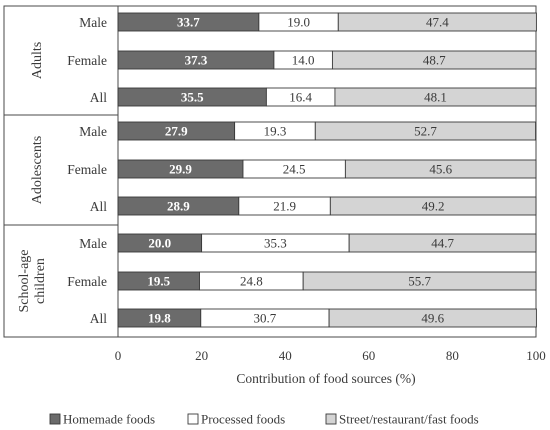 This screenshot has height=430, width=550. What do you see at coordinates (196, 60) in the screenshot?
I see `data-label: 37.3` at bounding box center [196, 60].